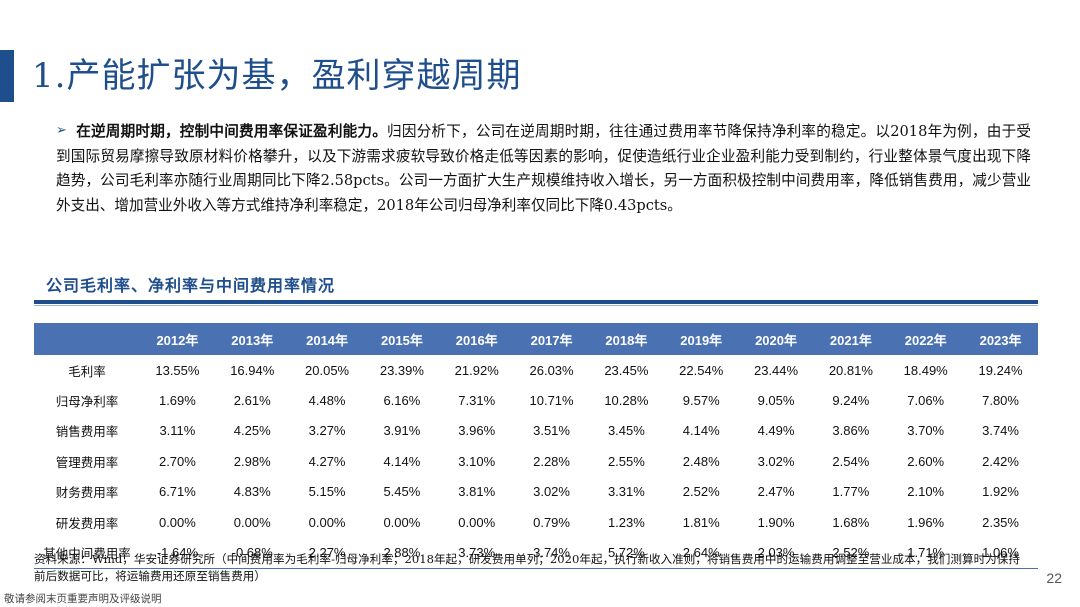 The width and height of the screenshot is (1080, 607). I want to click on value-cell: 3.73%, so click(477, 553).